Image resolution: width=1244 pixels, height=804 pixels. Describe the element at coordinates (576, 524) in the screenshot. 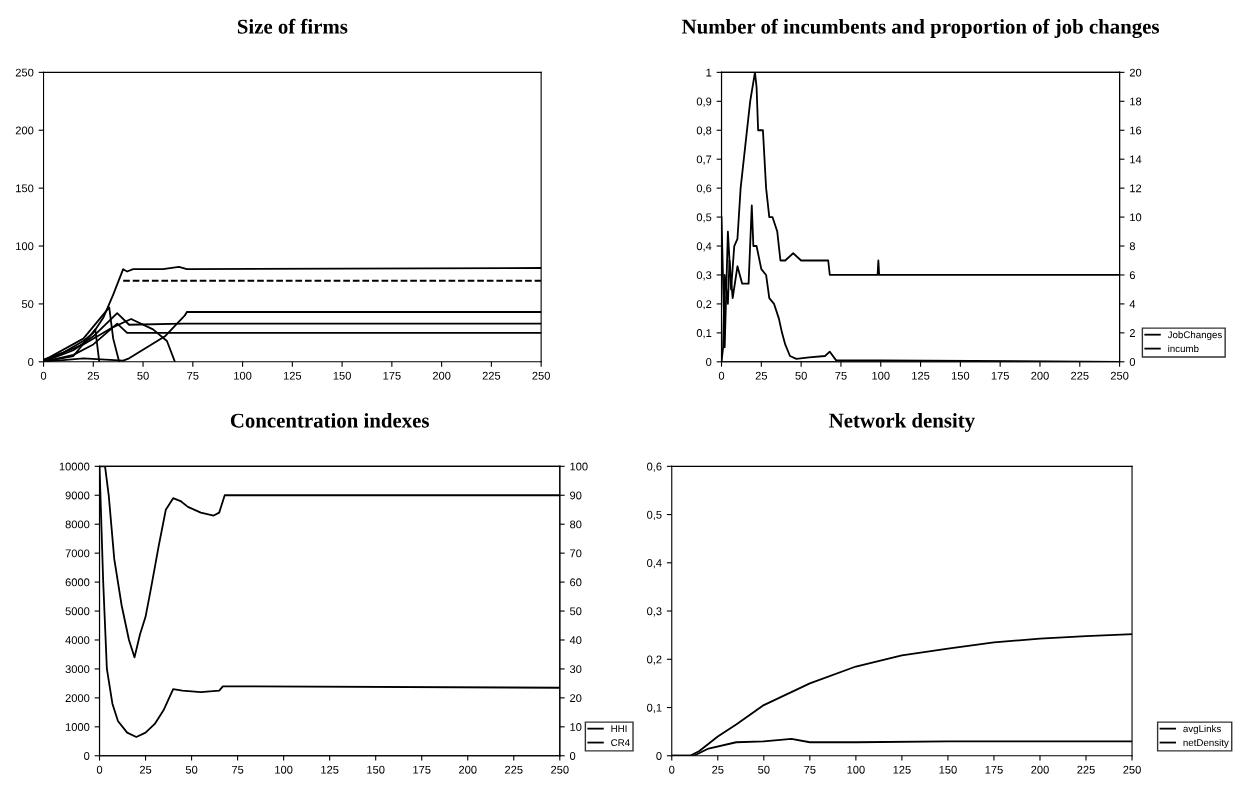

I see `y2-tick-label: 80` at that location.